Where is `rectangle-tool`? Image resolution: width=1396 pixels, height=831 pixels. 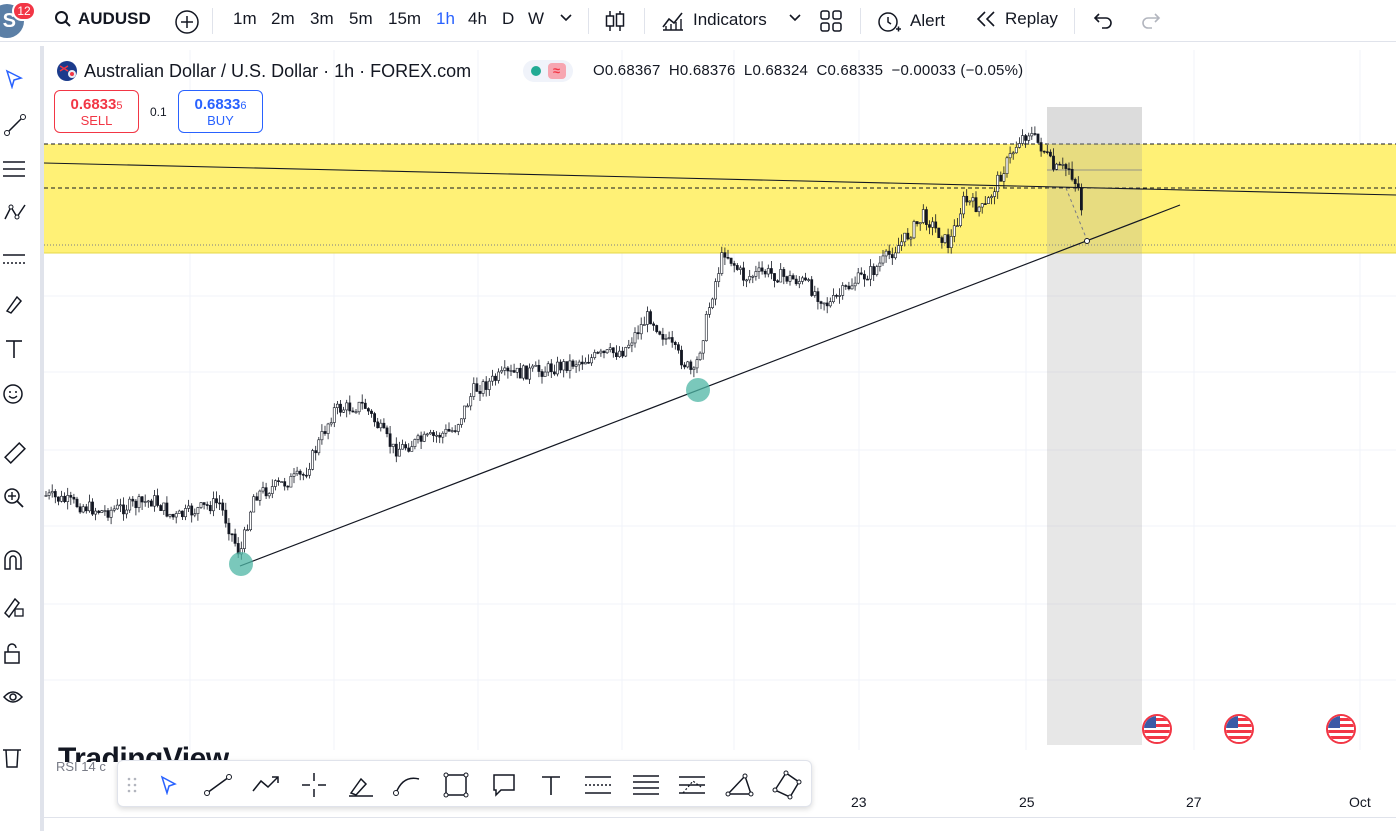 rectangle-tool is located at coordinates (456, 785).